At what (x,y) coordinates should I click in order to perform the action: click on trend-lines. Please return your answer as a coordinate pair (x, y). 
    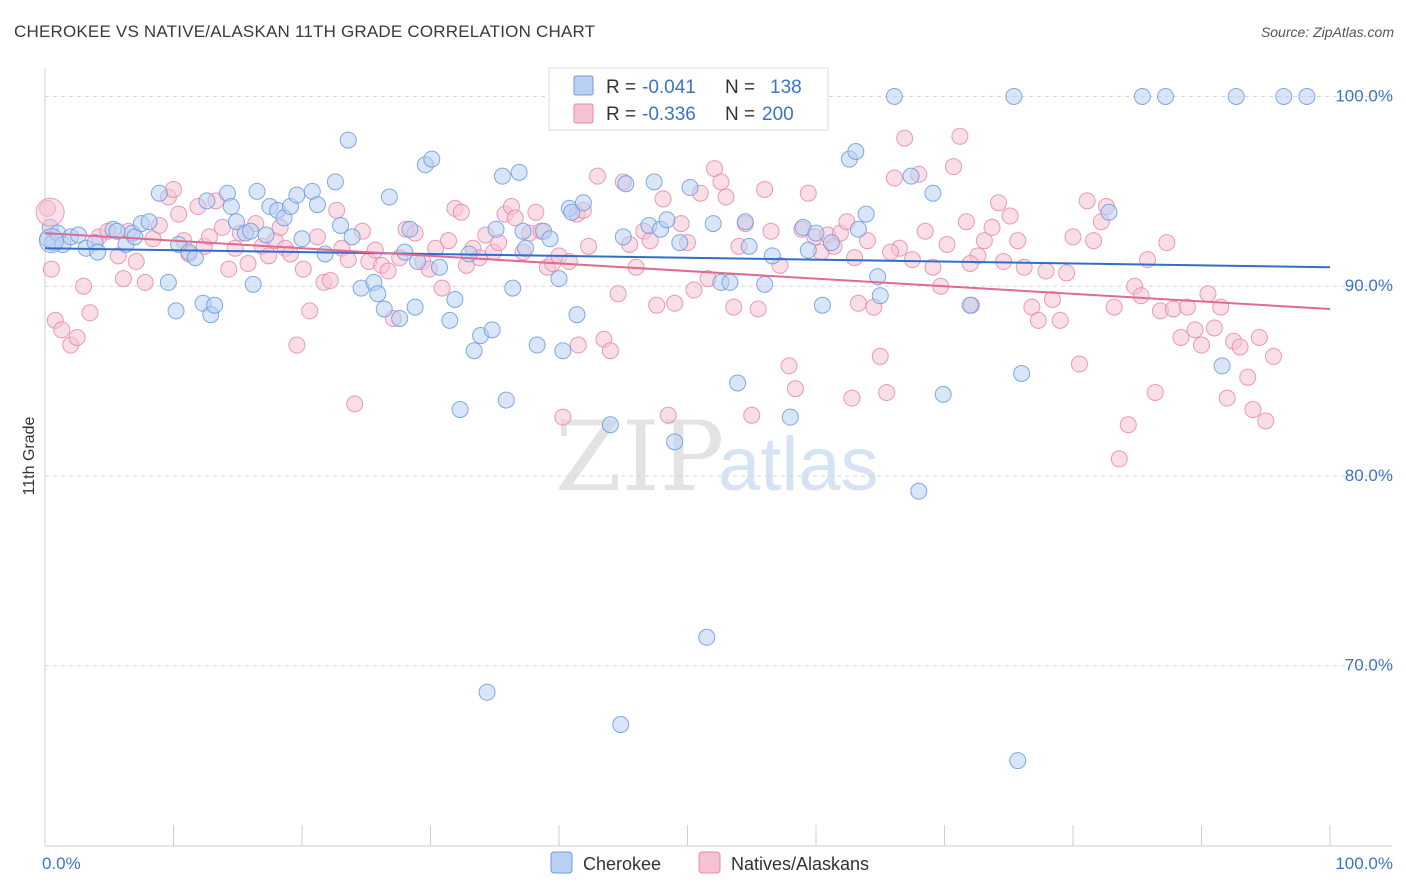
    Looking at the image, I should click on (687, 271).